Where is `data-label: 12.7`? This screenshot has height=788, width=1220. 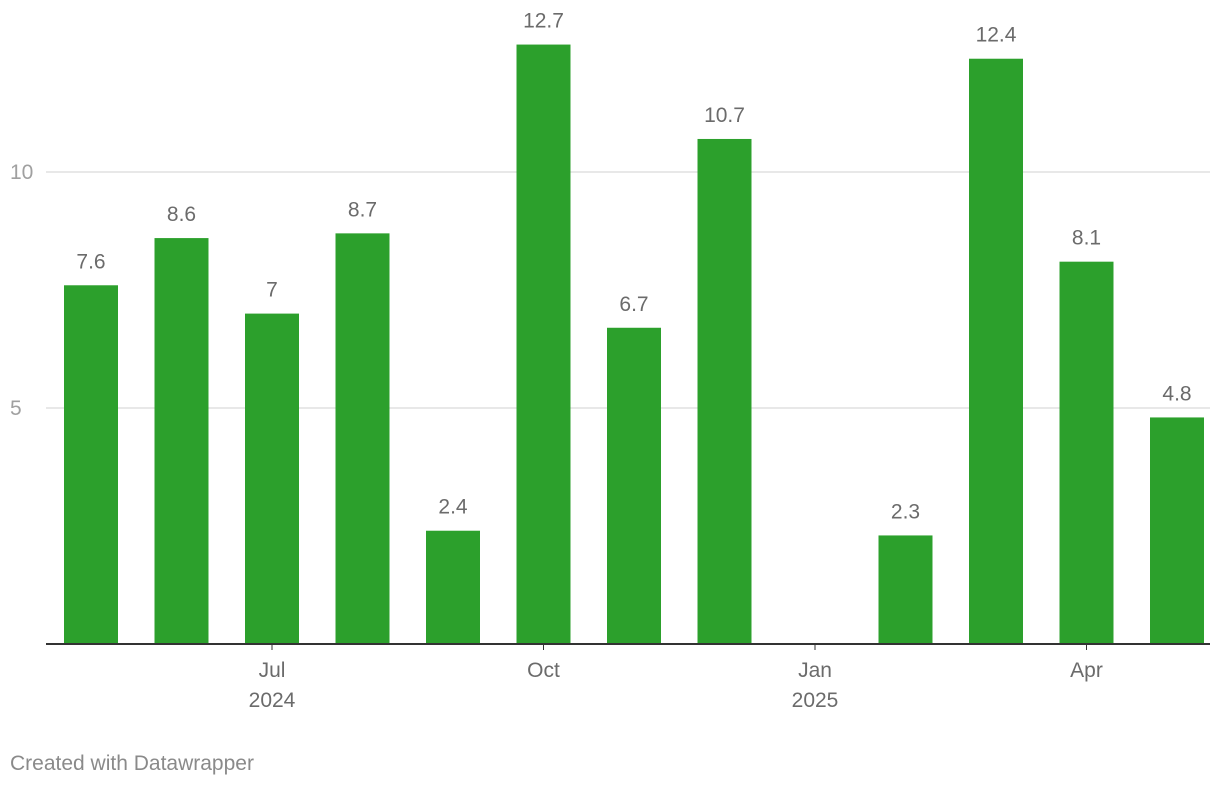
data-label: 12.7 is located at coordinates (543, 21).